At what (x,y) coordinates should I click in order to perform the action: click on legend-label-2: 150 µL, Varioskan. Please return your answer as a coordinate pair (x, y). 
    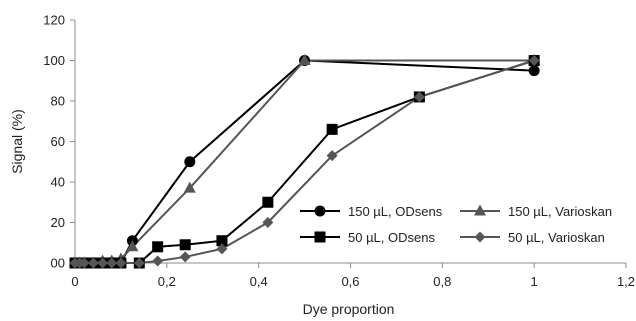
    Looking at the image, I should click on (560, 211).